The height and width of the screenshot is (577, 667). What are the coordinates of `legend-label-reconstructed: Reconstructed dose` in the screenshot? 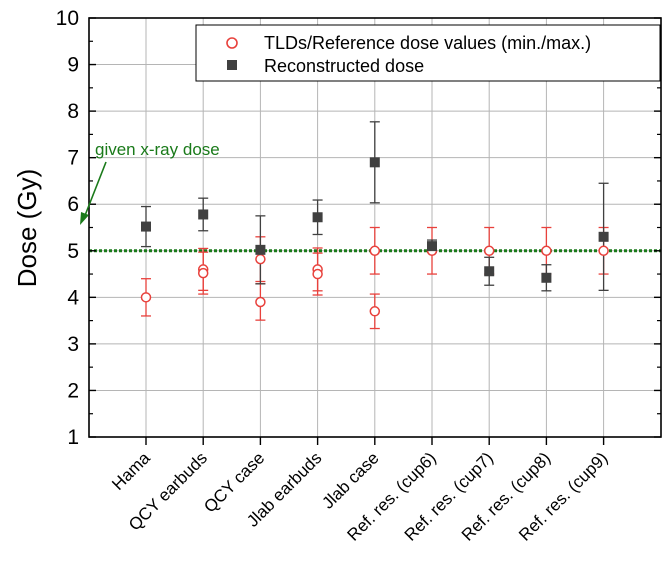 It's located at (344, 66).